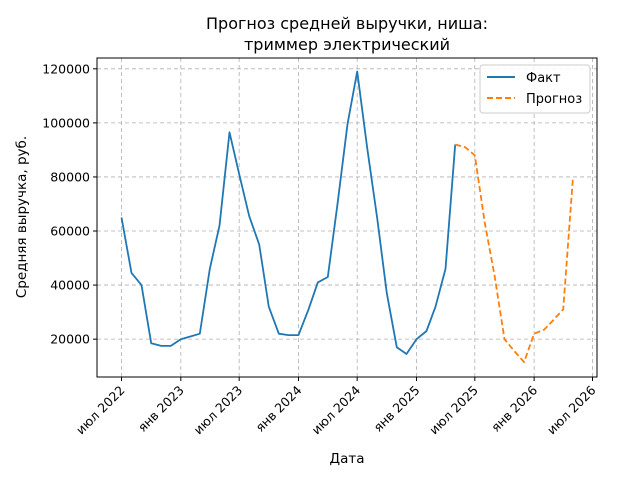  Describe the element at coordinates (66, 68) in the screenshot. I see `y-tick-label: 120000` at that location.